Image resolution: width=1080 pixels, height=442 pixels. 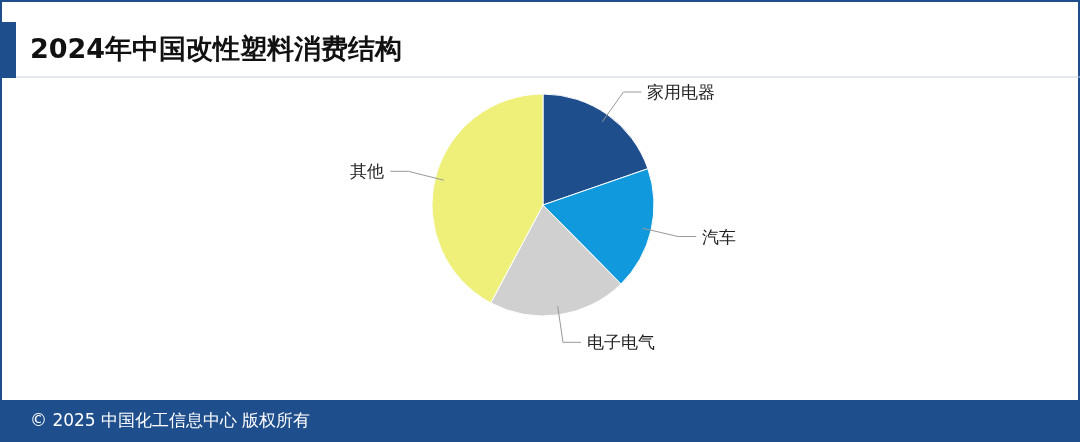 I want to click on slice-label: 家用电器, so click(x=681, y=91).